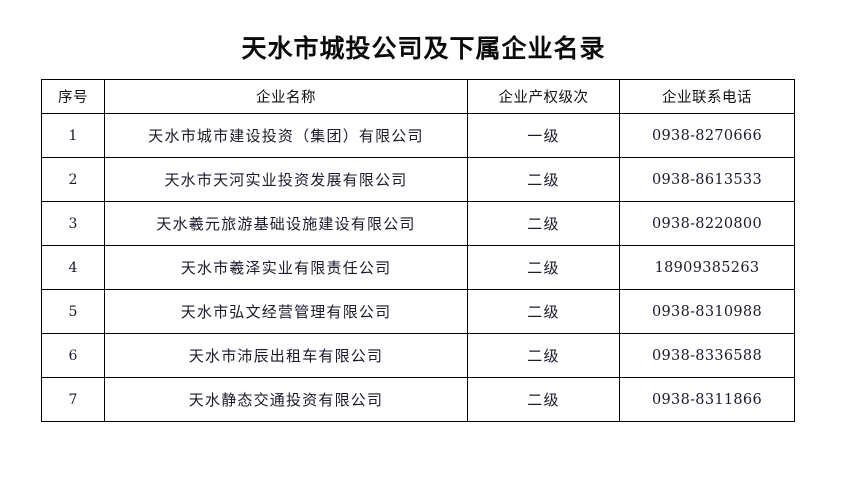  What do you see at coordinates (286, 179) in the screenshot?
I see `cell-company-name: 天水市天河实业投资发展有限公司` at bounding box center [286, 179].